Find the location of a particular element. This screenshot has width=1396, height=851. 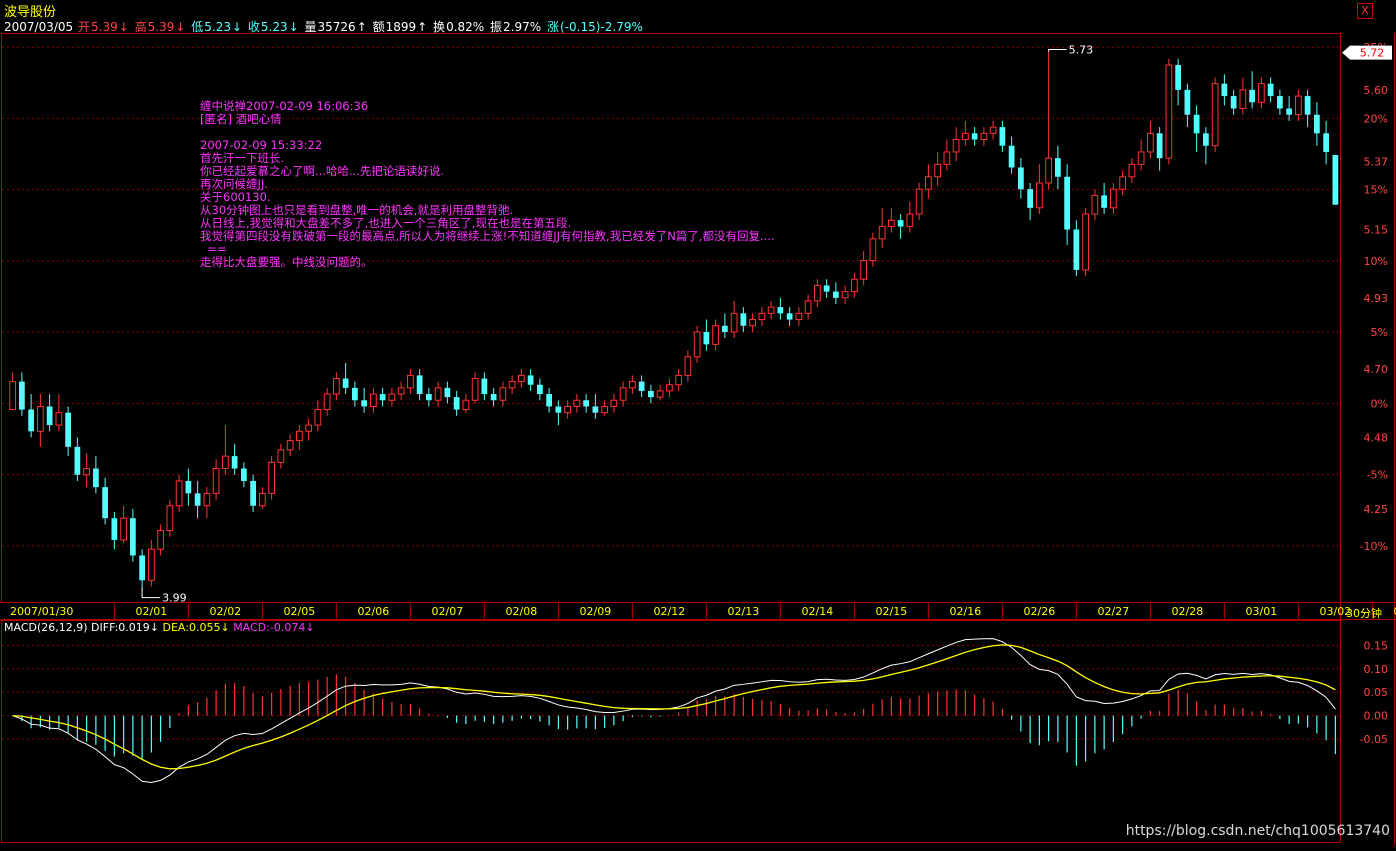

macd-tick-label: 0.15 is located at coordinates (1376, 645).